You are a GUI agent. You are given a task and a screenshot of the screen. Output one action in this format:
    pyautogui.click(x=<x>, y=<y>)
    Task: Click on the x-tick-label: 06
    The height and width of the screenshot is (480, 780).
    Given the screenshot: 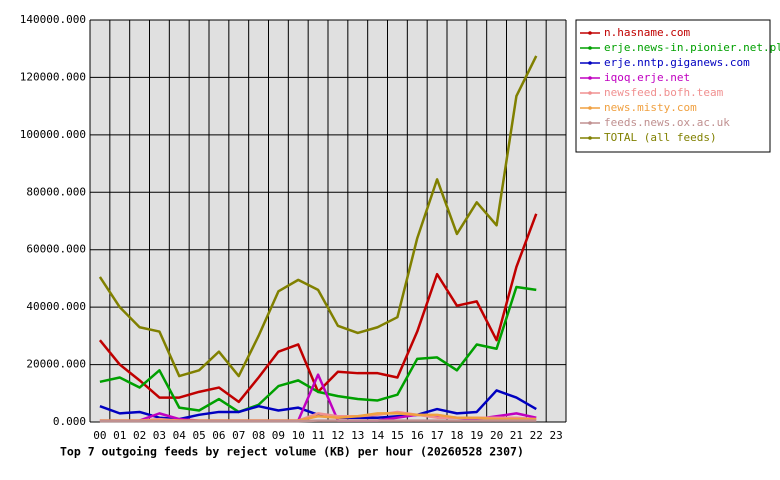 What is the action you would take?
    pyautogui.click(x=218, y=435)
    